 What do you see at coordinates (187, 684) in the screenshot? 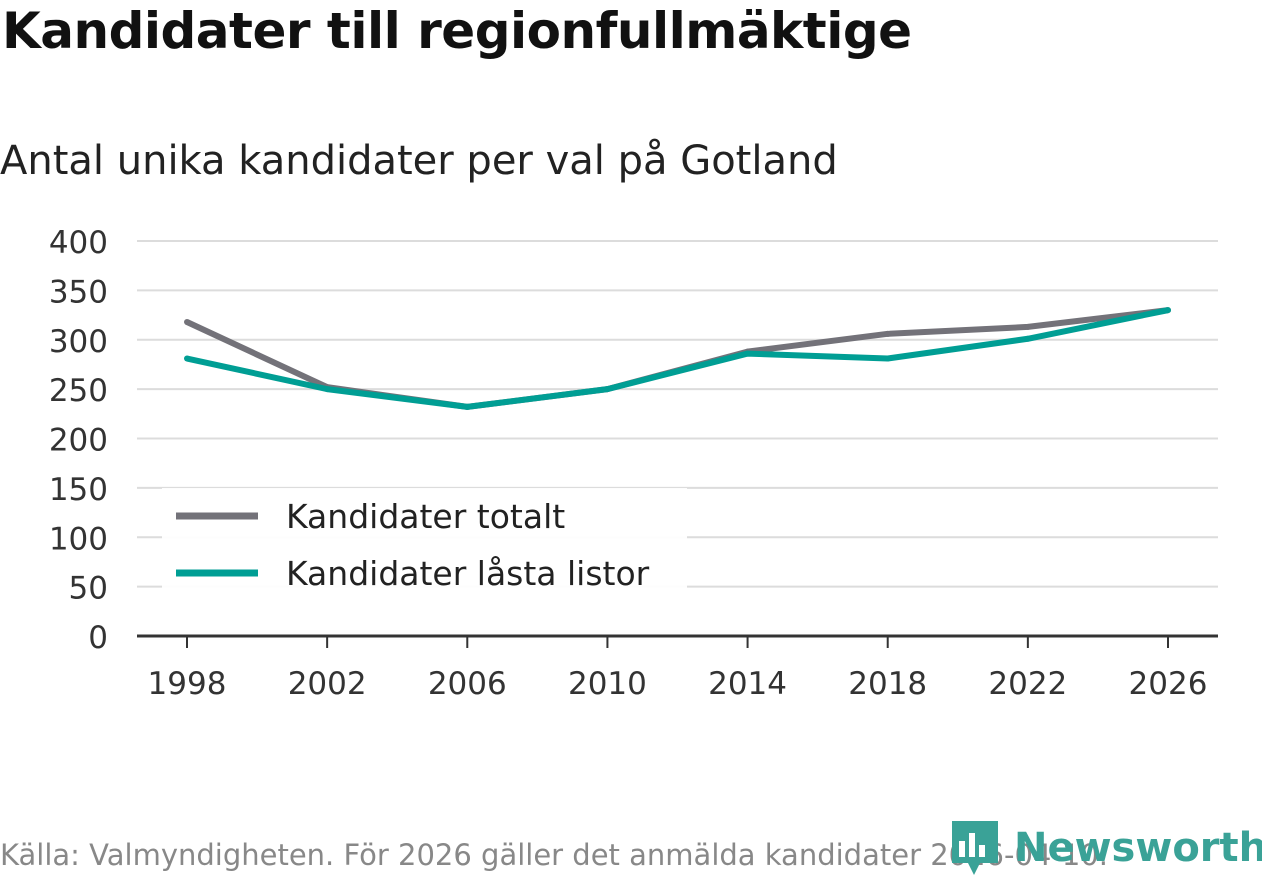
I see `x-tick-label: 1998` at bounding box center [187, 684].